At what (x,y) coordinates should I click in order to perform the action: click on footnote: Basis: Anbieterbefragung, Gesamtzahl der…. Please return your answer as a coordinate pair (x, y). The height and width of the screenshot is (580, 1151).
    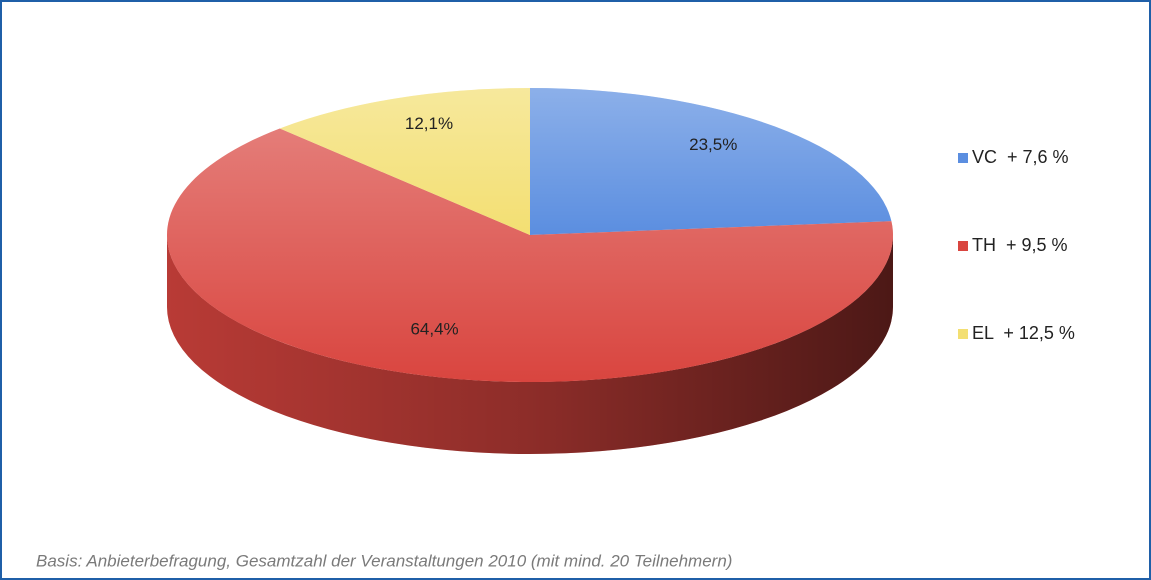
    Looking at the image, I should click on (384, 560).